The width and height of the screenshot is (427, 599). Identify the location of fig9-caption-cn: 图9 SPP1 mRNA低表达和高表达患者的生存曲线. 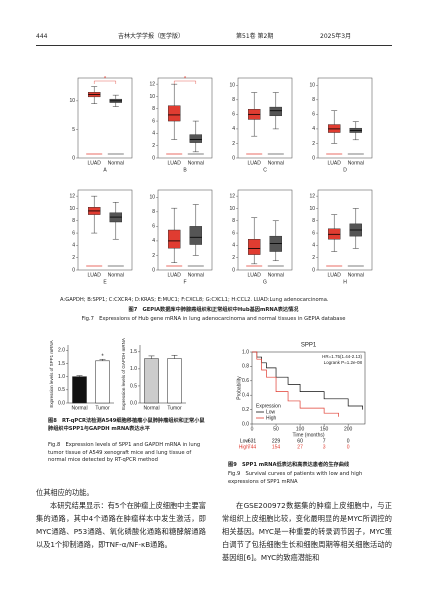
(289, 465).